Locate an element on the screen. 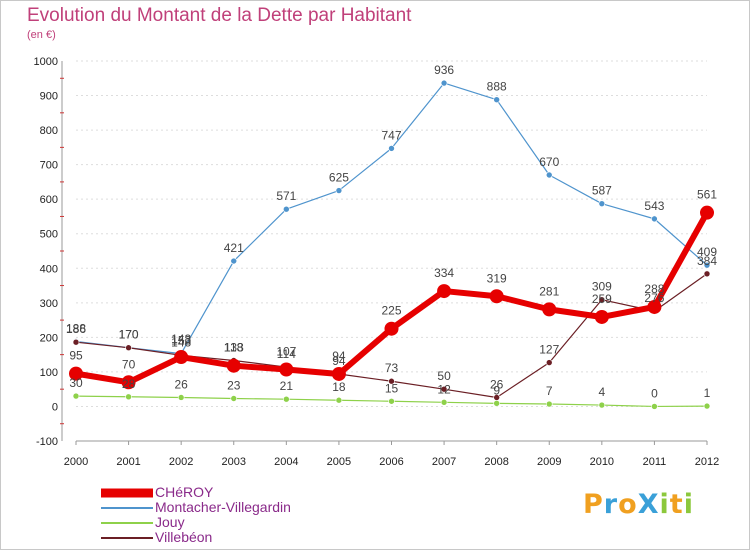 This screenshot has height=550, width=750. x-tick-label: 2010 is located at coordinates (602, 462).